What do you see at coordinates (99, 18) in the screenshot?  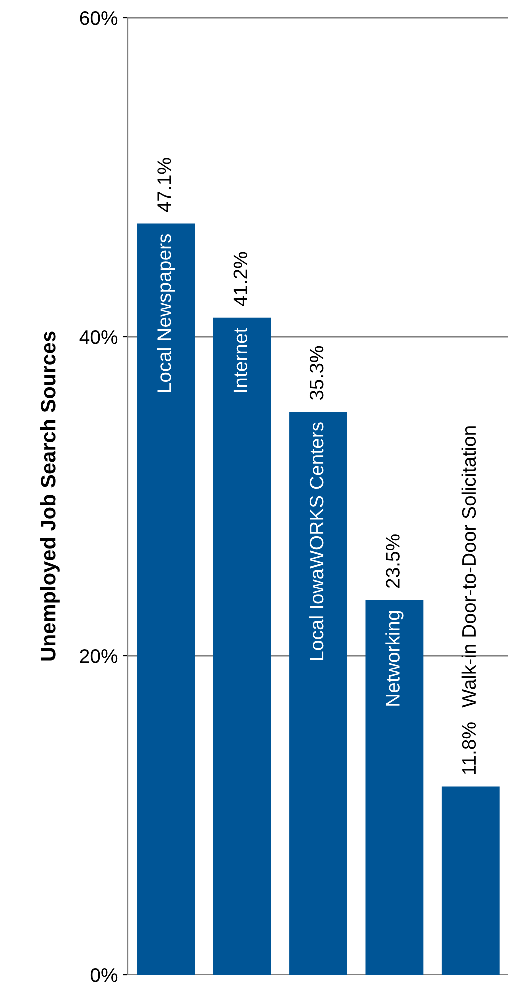 I see `y-tick-label: 60%` at bounding box center [99, 18].